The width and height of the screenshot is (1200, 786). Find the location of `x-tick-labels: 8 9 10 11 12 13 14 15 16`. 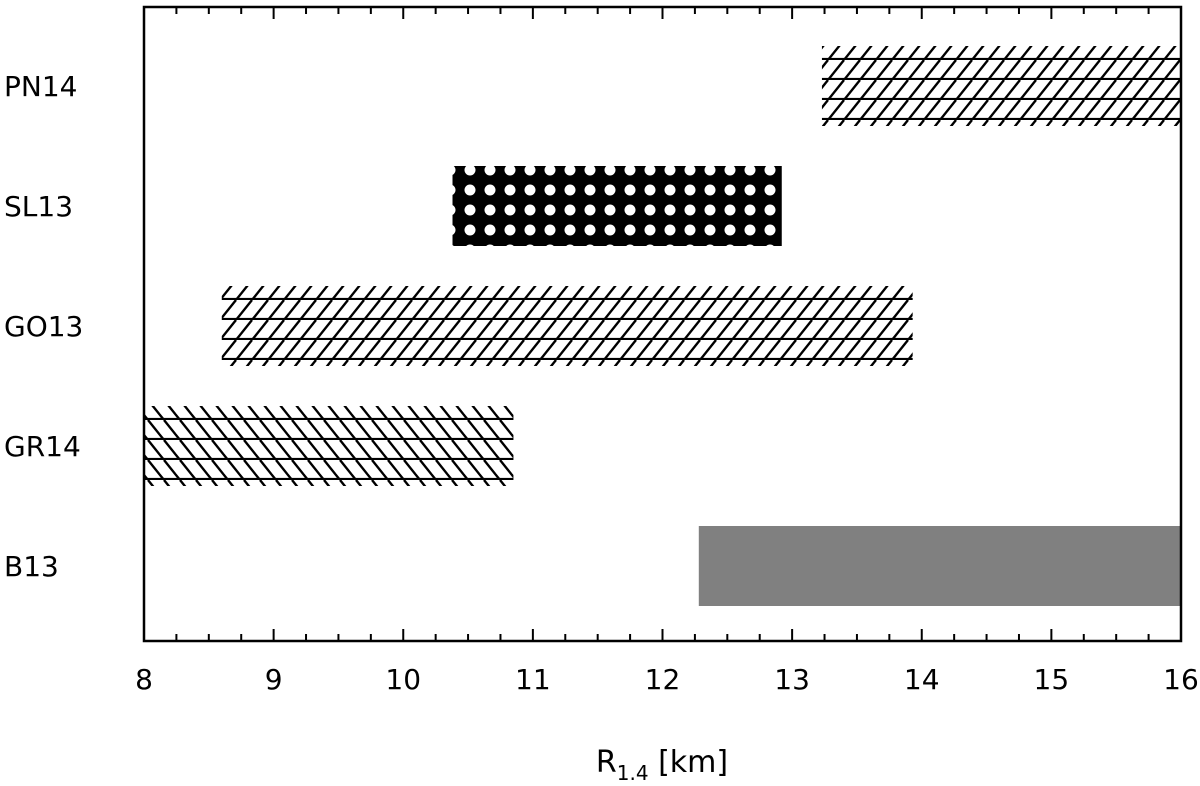

x-tick-labels: 8 9 10 11 12 13 14 15 16 is located at coordinates (667, 679).